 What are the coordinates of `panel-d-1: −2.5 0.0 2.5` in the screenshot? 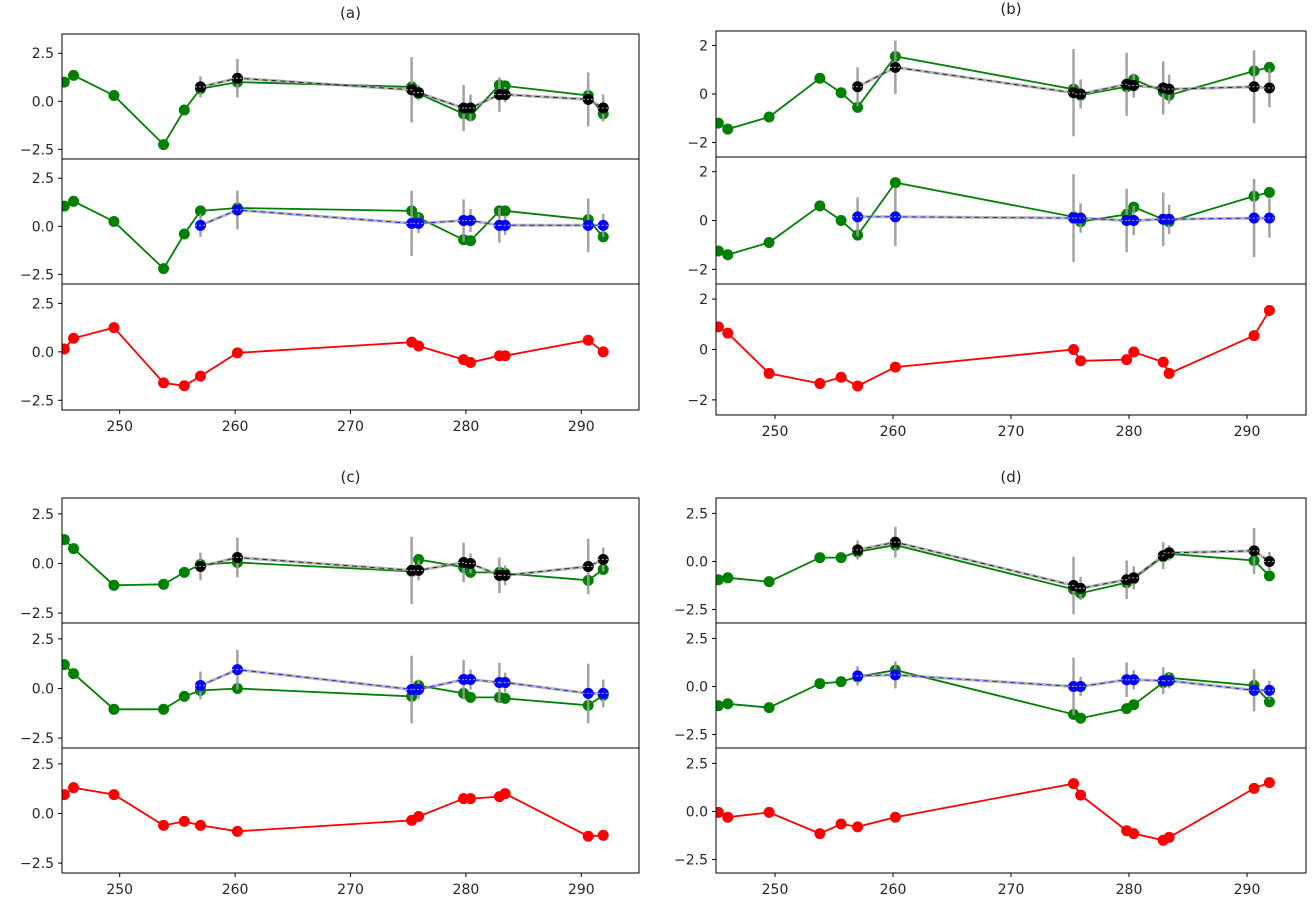 It's located at (990, 560).